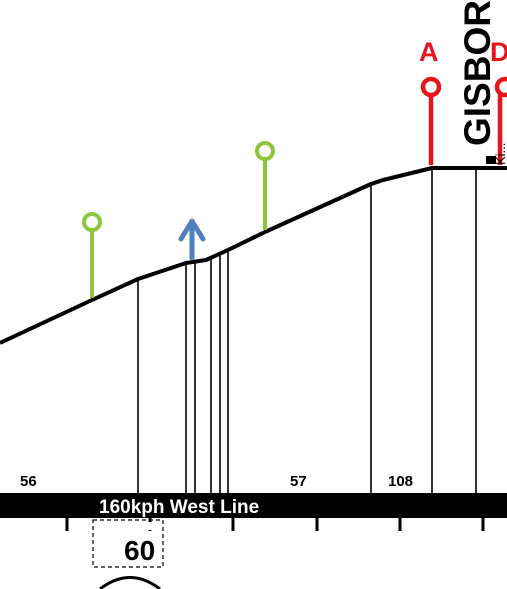  I want to click on line-name-band, so click(253, 505).